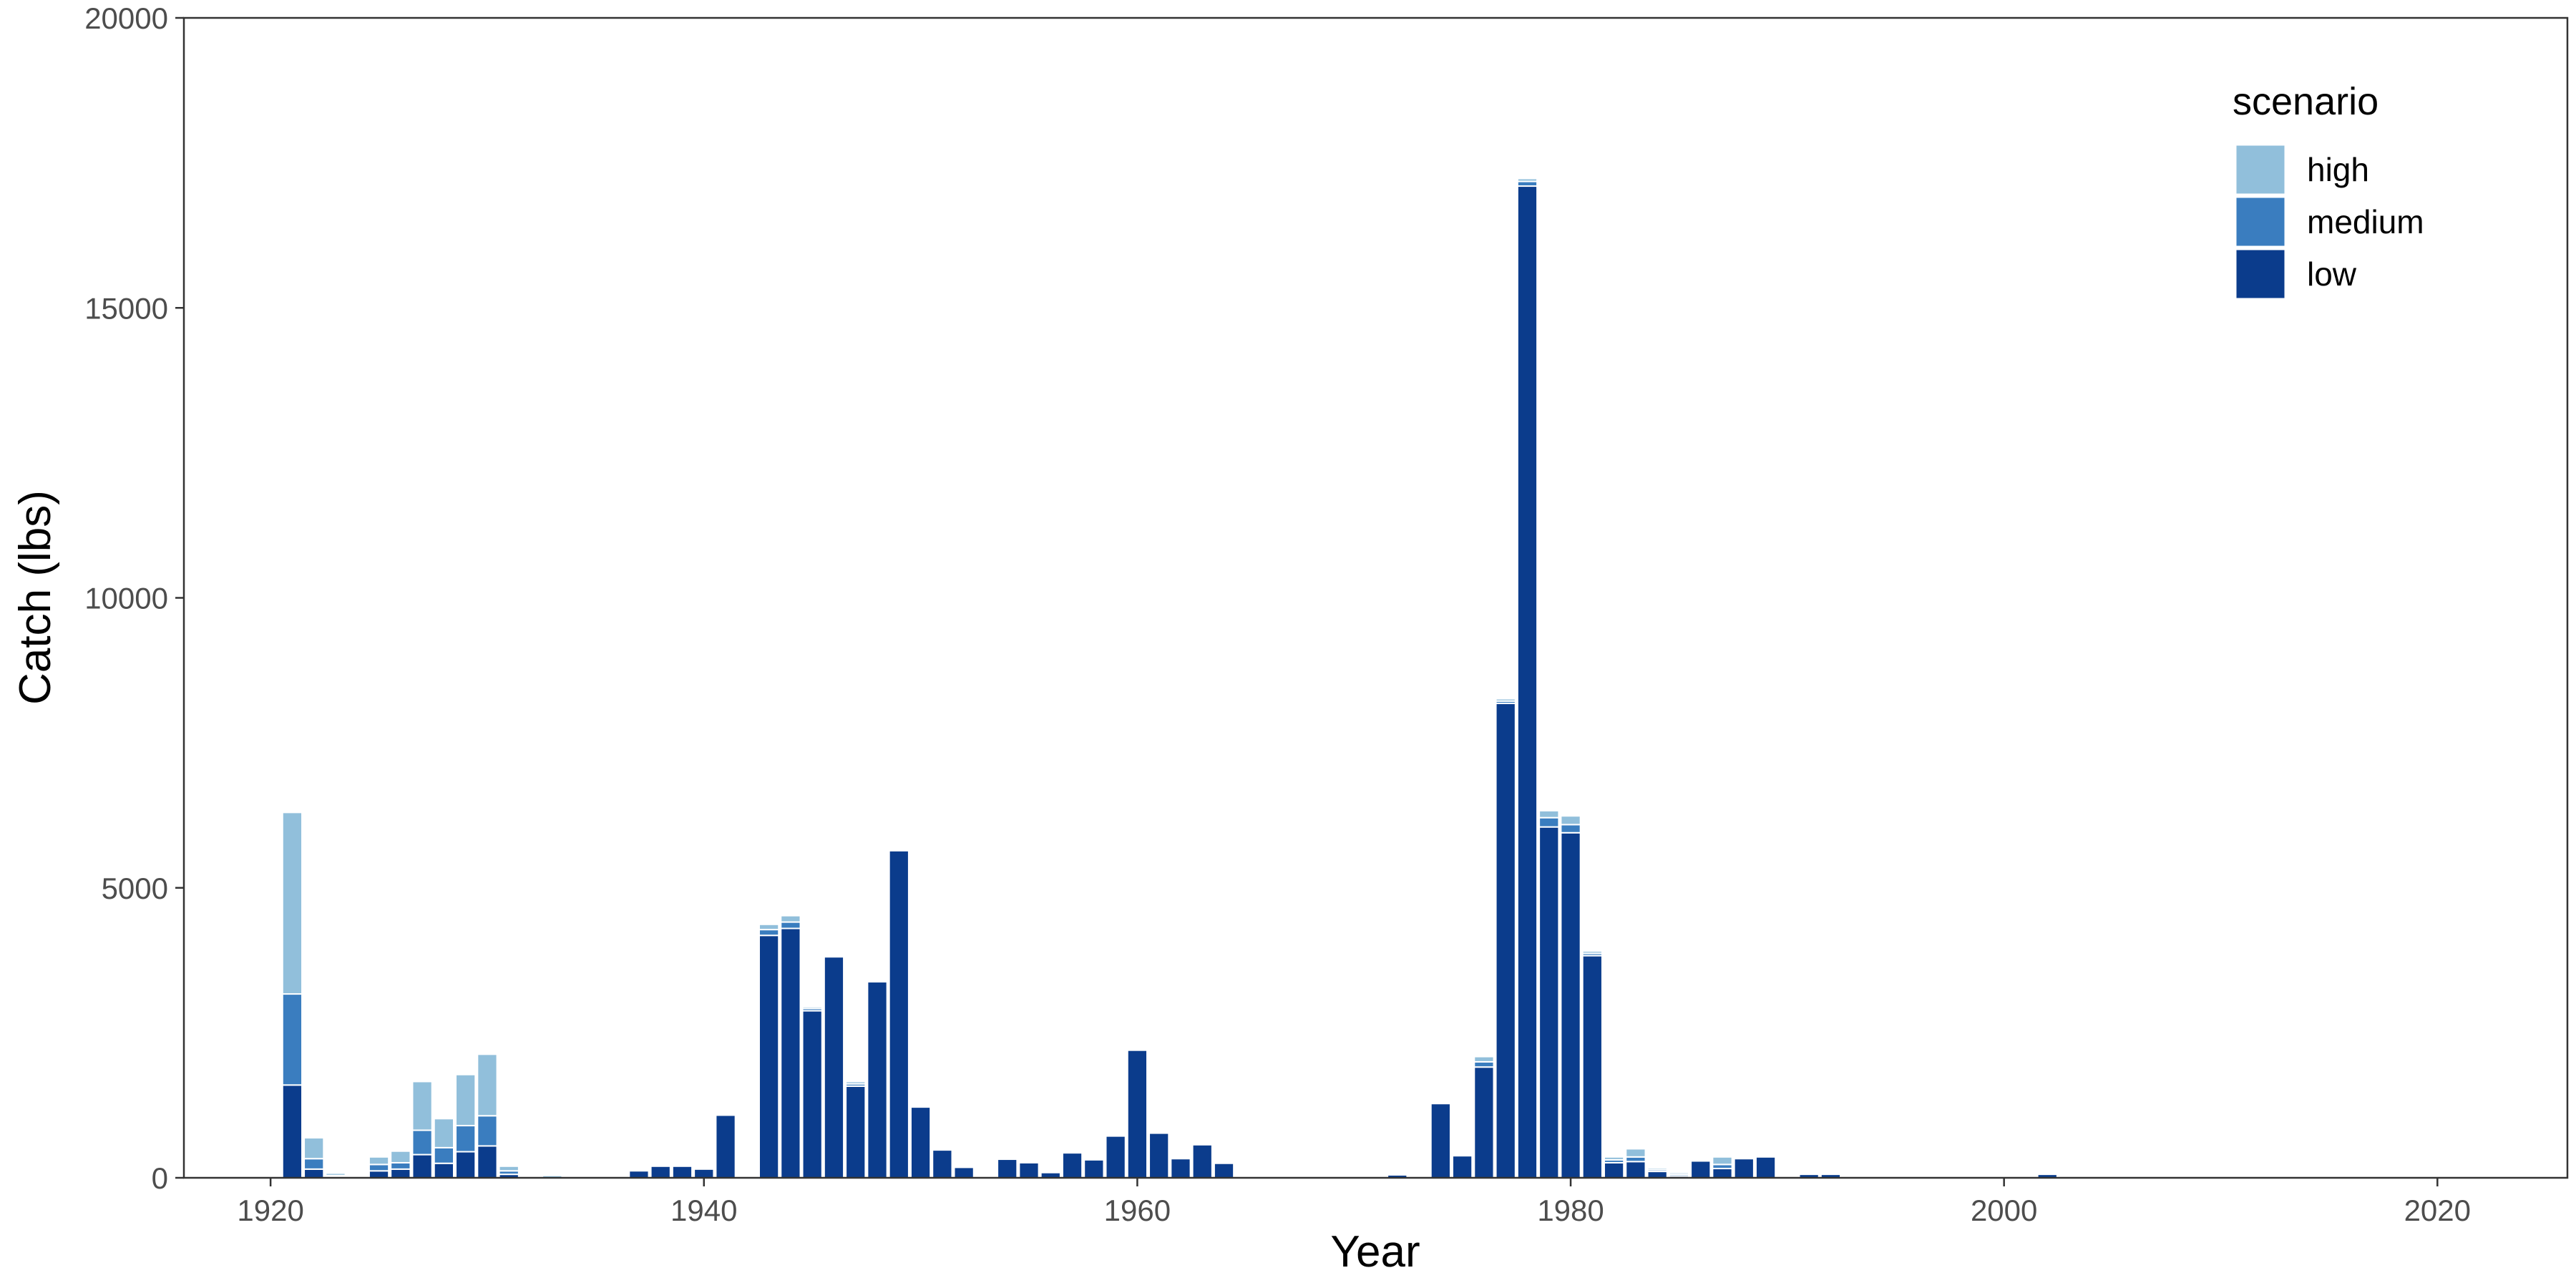  What do you see at coordinates (292, 1039) in the screenshot?
I see `bar-medium-1921` at bounding box center [292, 1039].